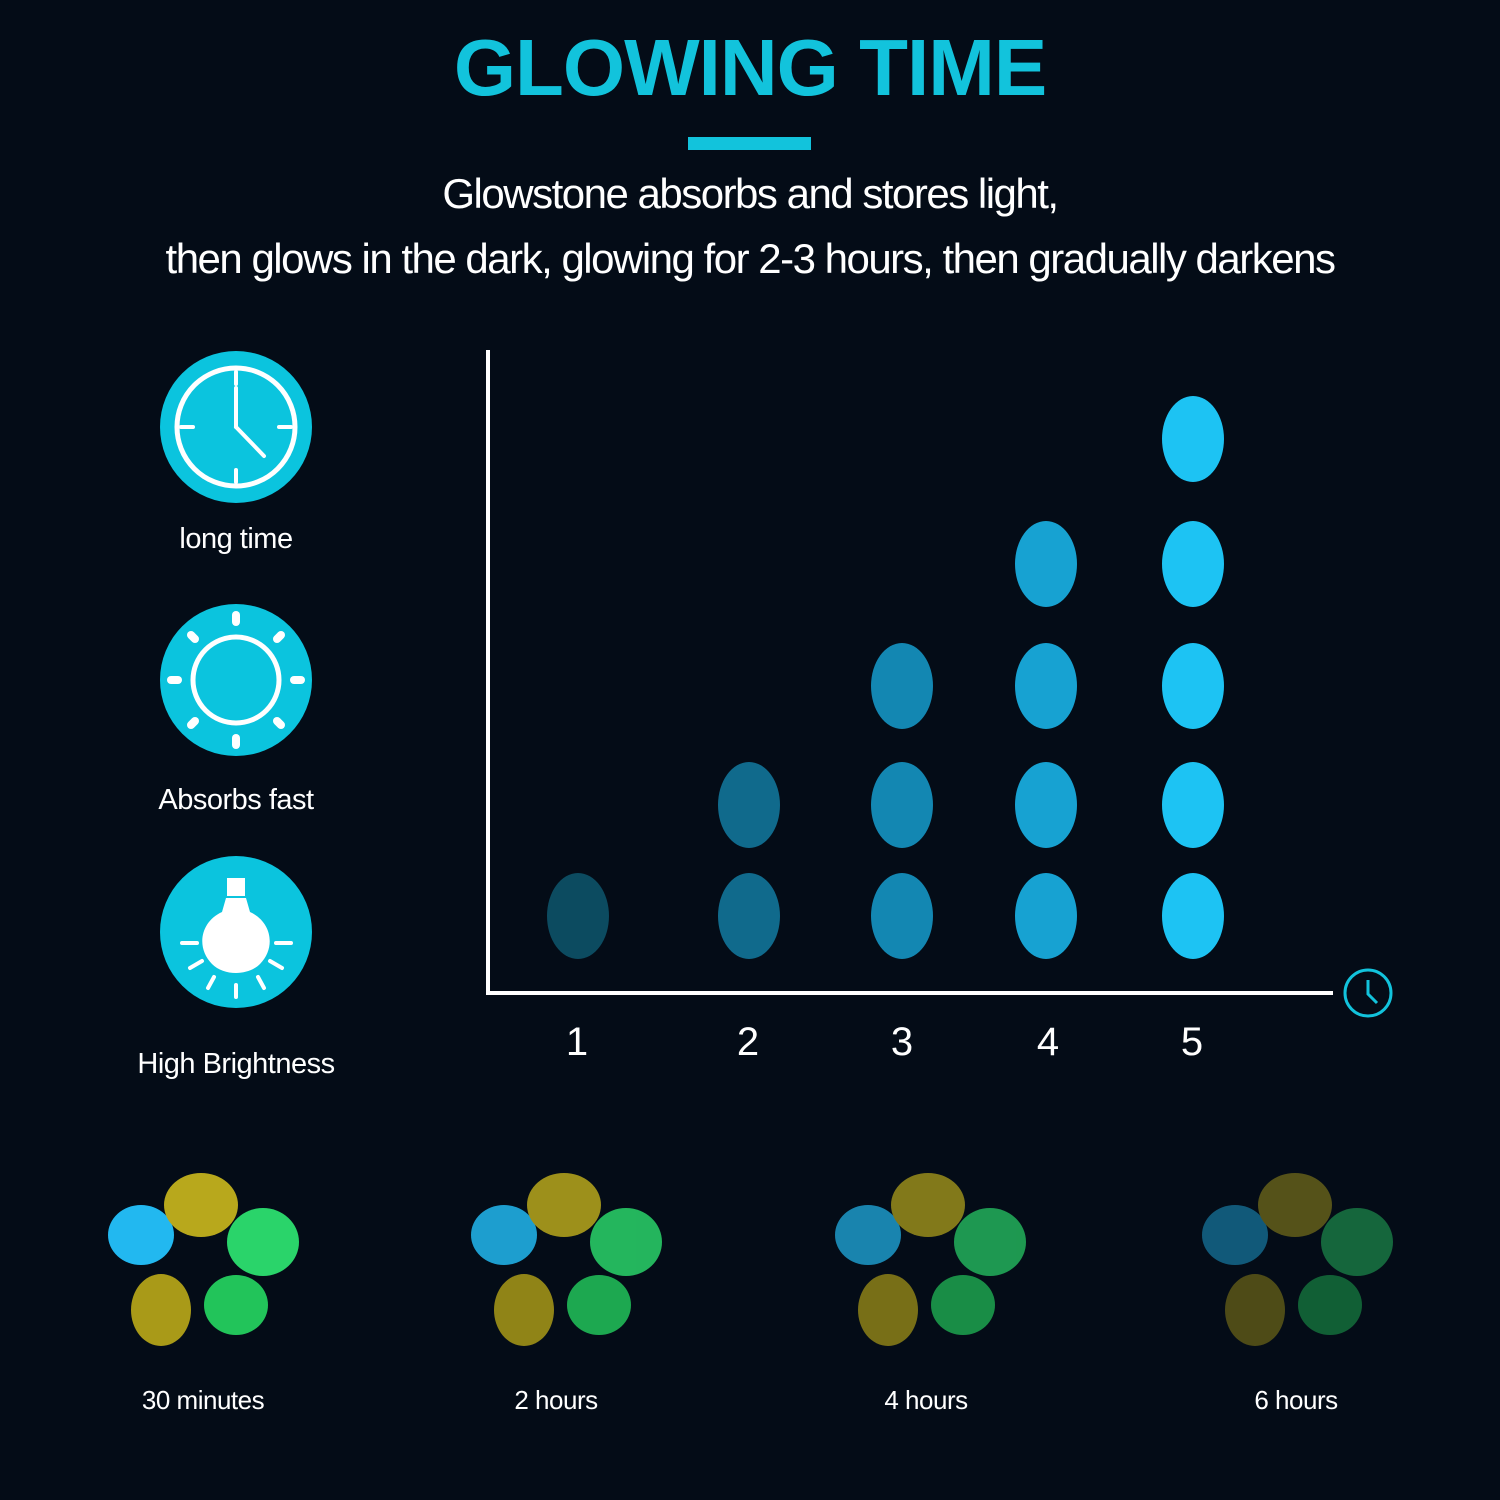  What do you see at coordinates (236, 427) in the screenshot?
I see `clock-icon` at bounding box center [236, 427].